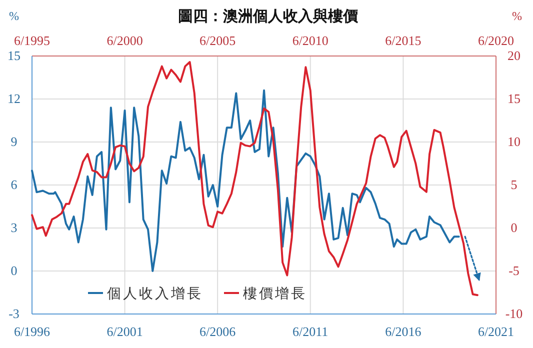 The image size is (533, 348). What do you see at coordinates (32, 40) in the screenshot?
I see `x2-tick-label: 6/1995` at bounding box center [32, 40].